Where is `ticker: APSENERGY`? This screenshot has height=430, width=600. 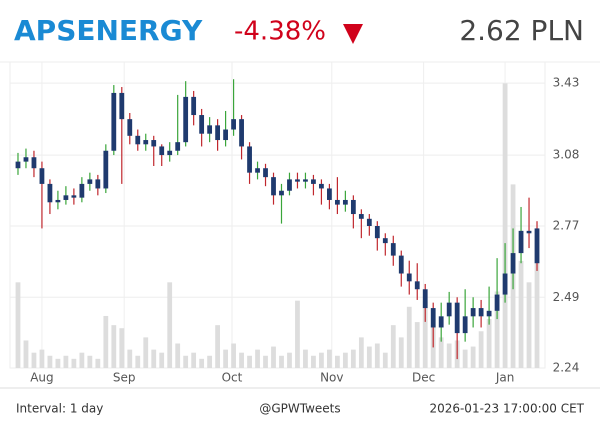
ticker: APSENERGY is located at coordinates (108, 30).